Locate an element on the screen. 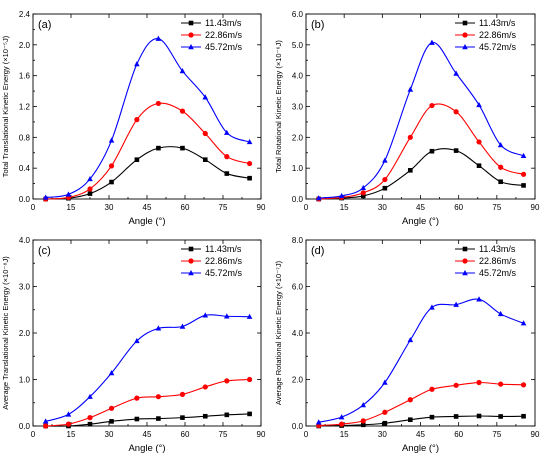  x-tick-label: 30 is located at coordinates (382, 207).